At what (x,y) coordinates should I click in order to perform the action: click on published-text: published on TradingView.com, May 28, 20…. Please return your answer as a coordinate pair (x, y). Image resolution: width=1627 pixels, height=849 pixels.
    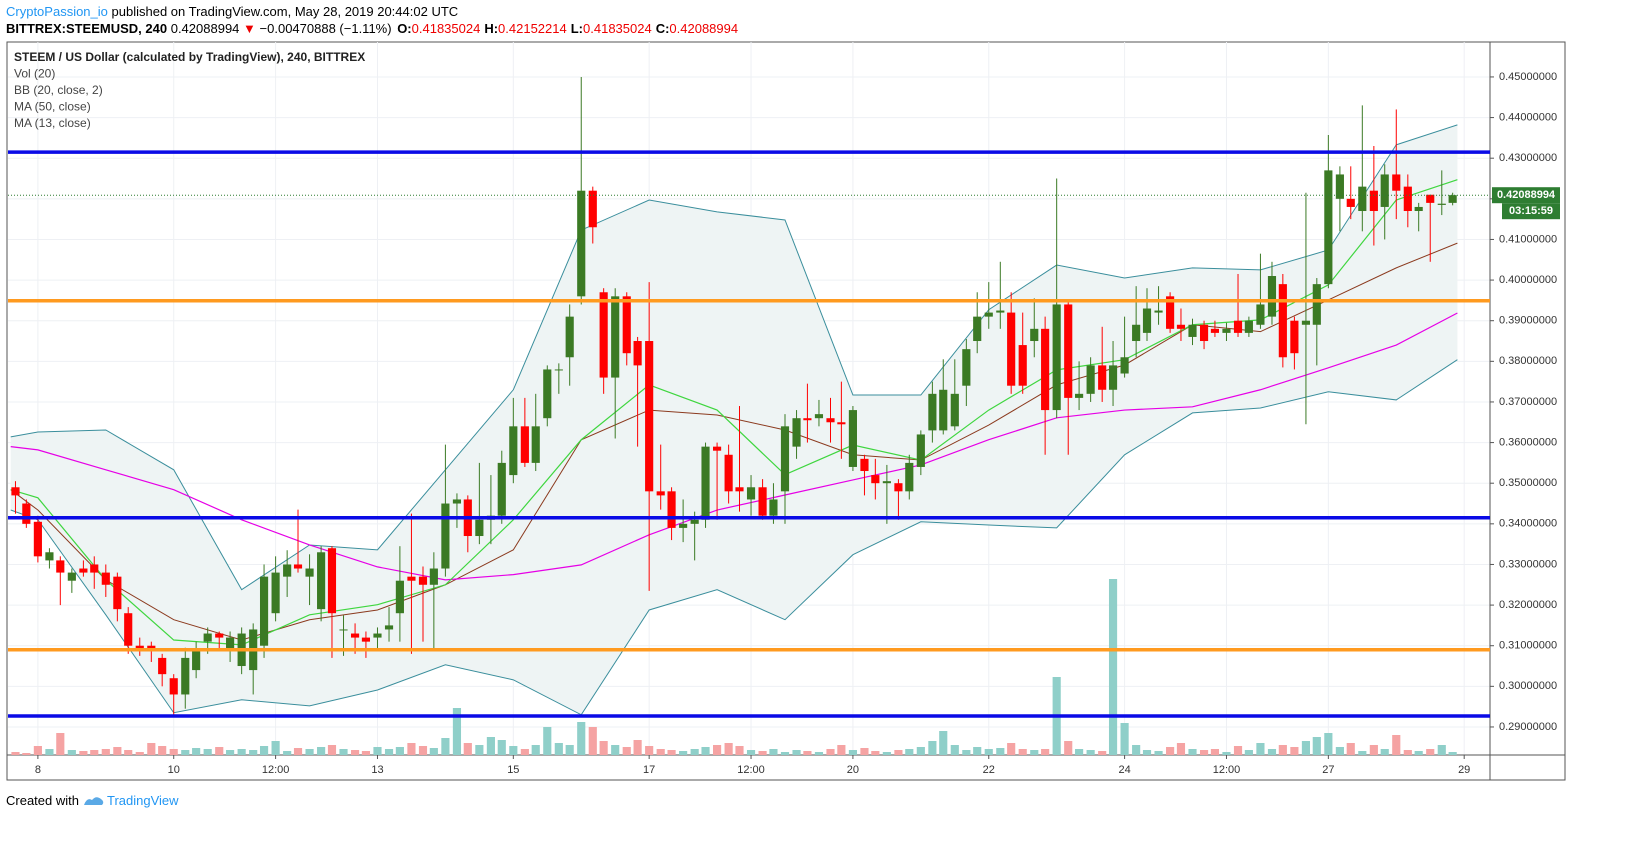
    Looking at the image, I should click on (285, 11).